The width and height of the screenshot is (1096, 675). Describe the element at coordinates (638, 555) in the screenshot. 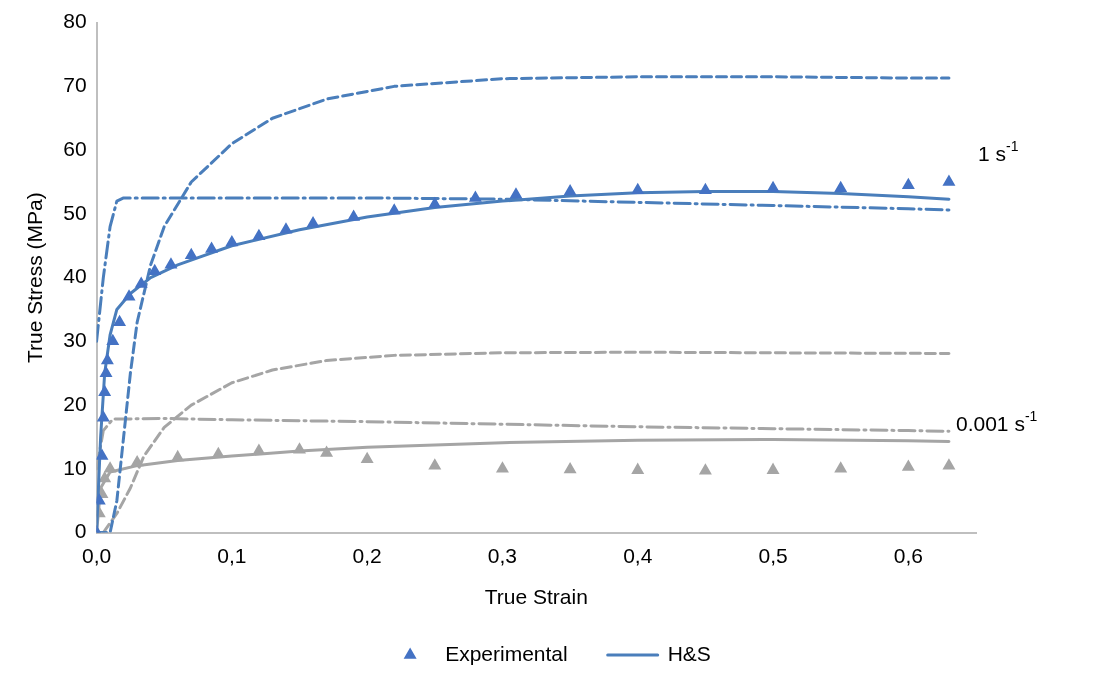

I see `x-tick-label: 0,4` at that location.